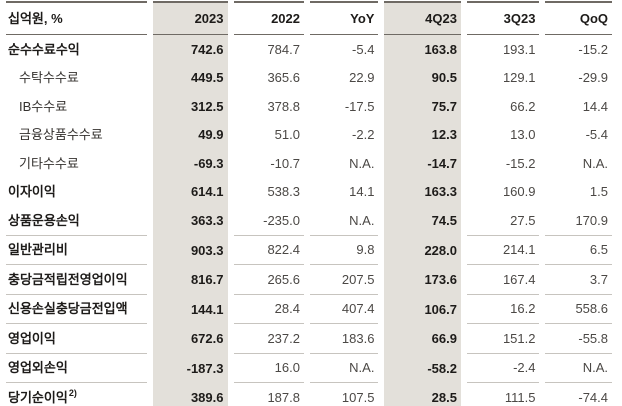  Describe the element at coordinates (422, 339) in the screenshot. I see `cell: 66.9` at that location.